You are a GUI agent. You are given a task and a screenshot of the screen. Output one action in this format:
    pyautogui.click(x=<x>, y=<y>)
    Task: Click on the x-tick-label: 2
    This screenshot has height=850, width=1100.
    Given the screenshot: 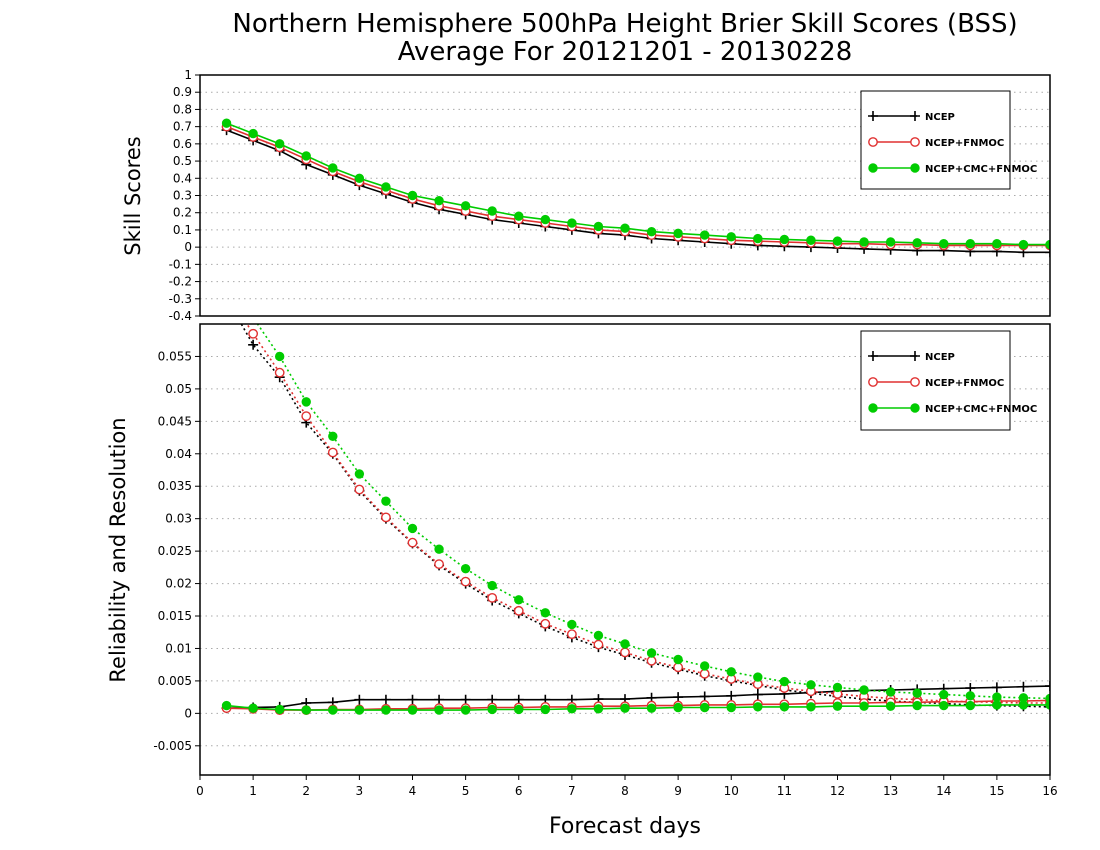 What is the action you would take?
    pyautogui.click(x=306, y=791)
    